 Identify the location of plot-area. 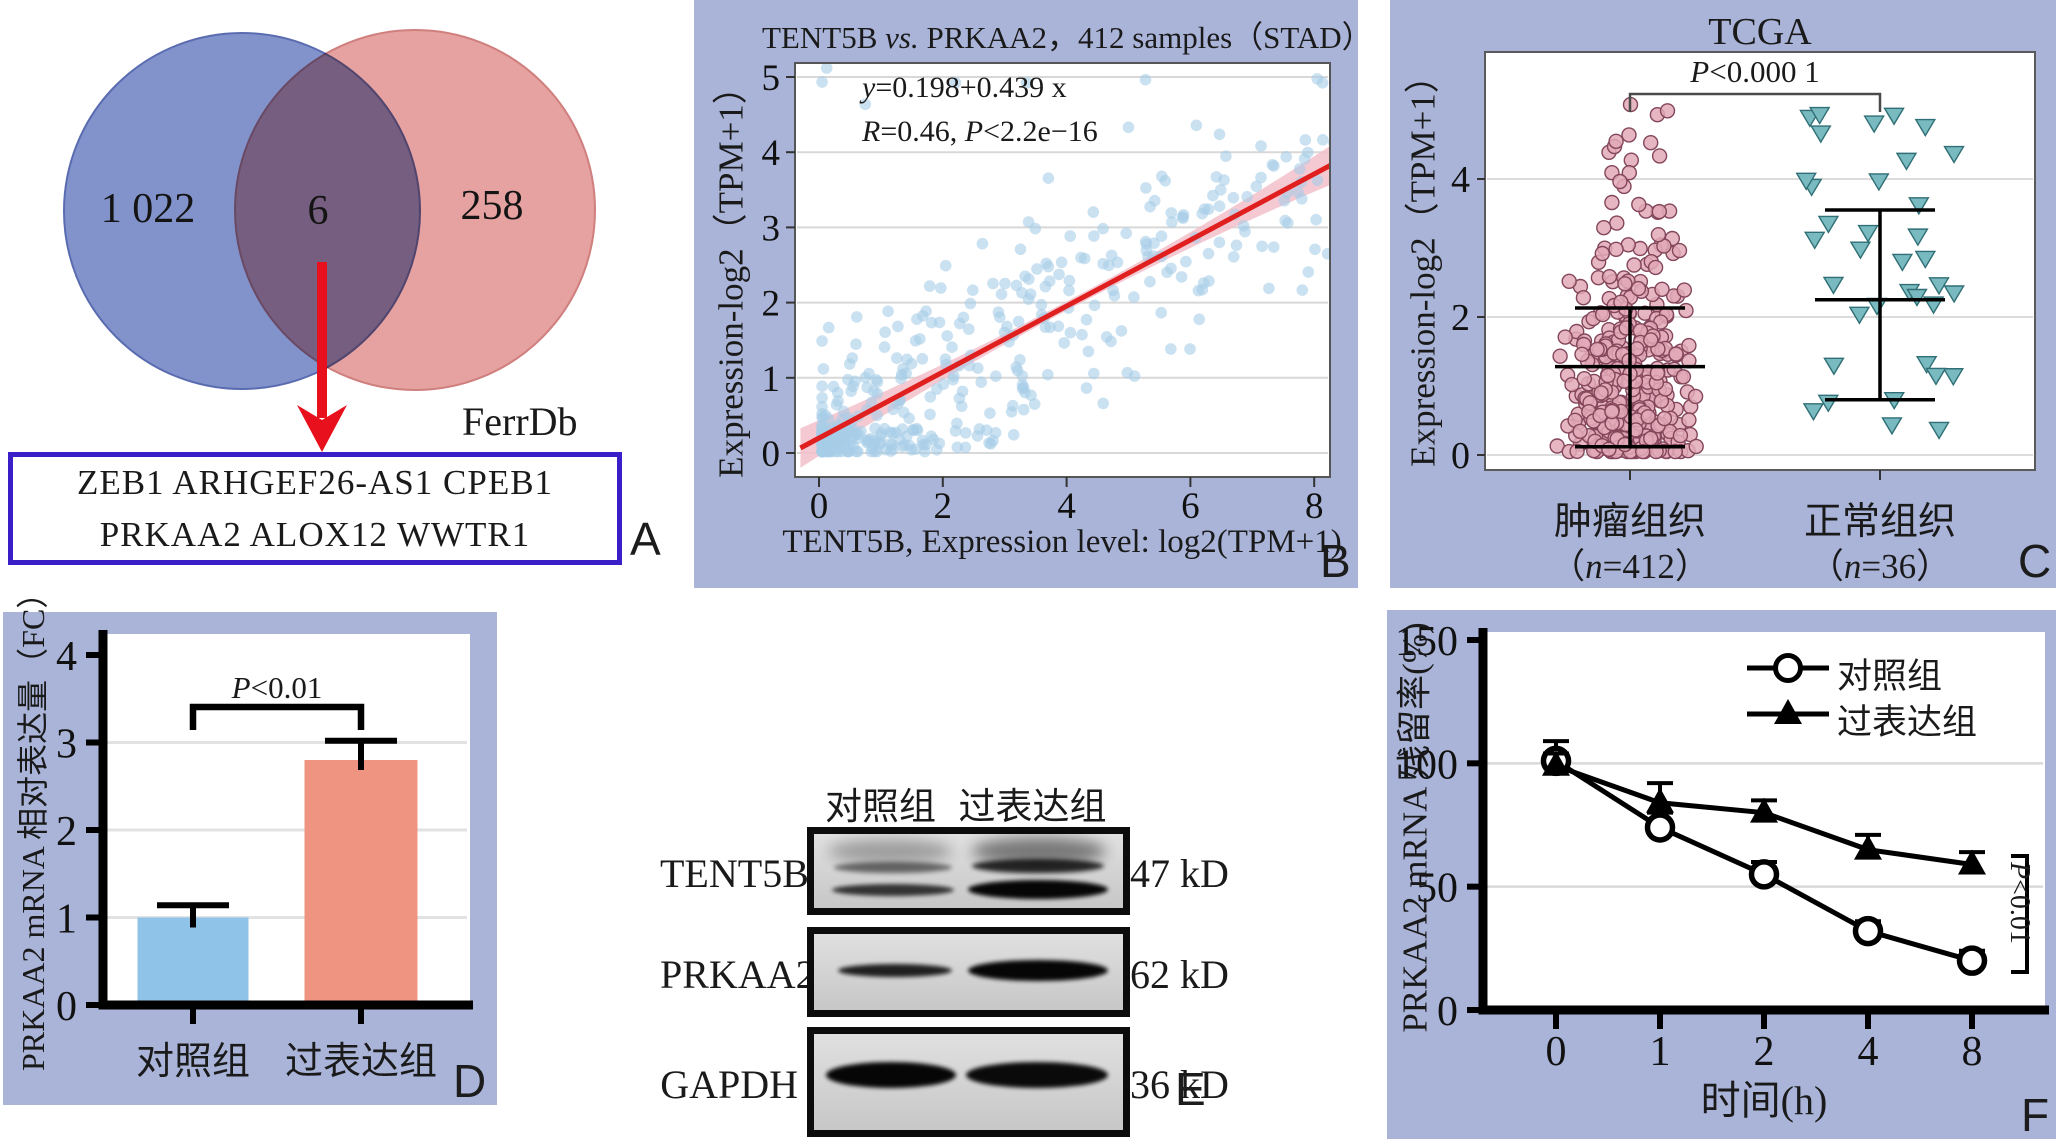
(1760, 261).